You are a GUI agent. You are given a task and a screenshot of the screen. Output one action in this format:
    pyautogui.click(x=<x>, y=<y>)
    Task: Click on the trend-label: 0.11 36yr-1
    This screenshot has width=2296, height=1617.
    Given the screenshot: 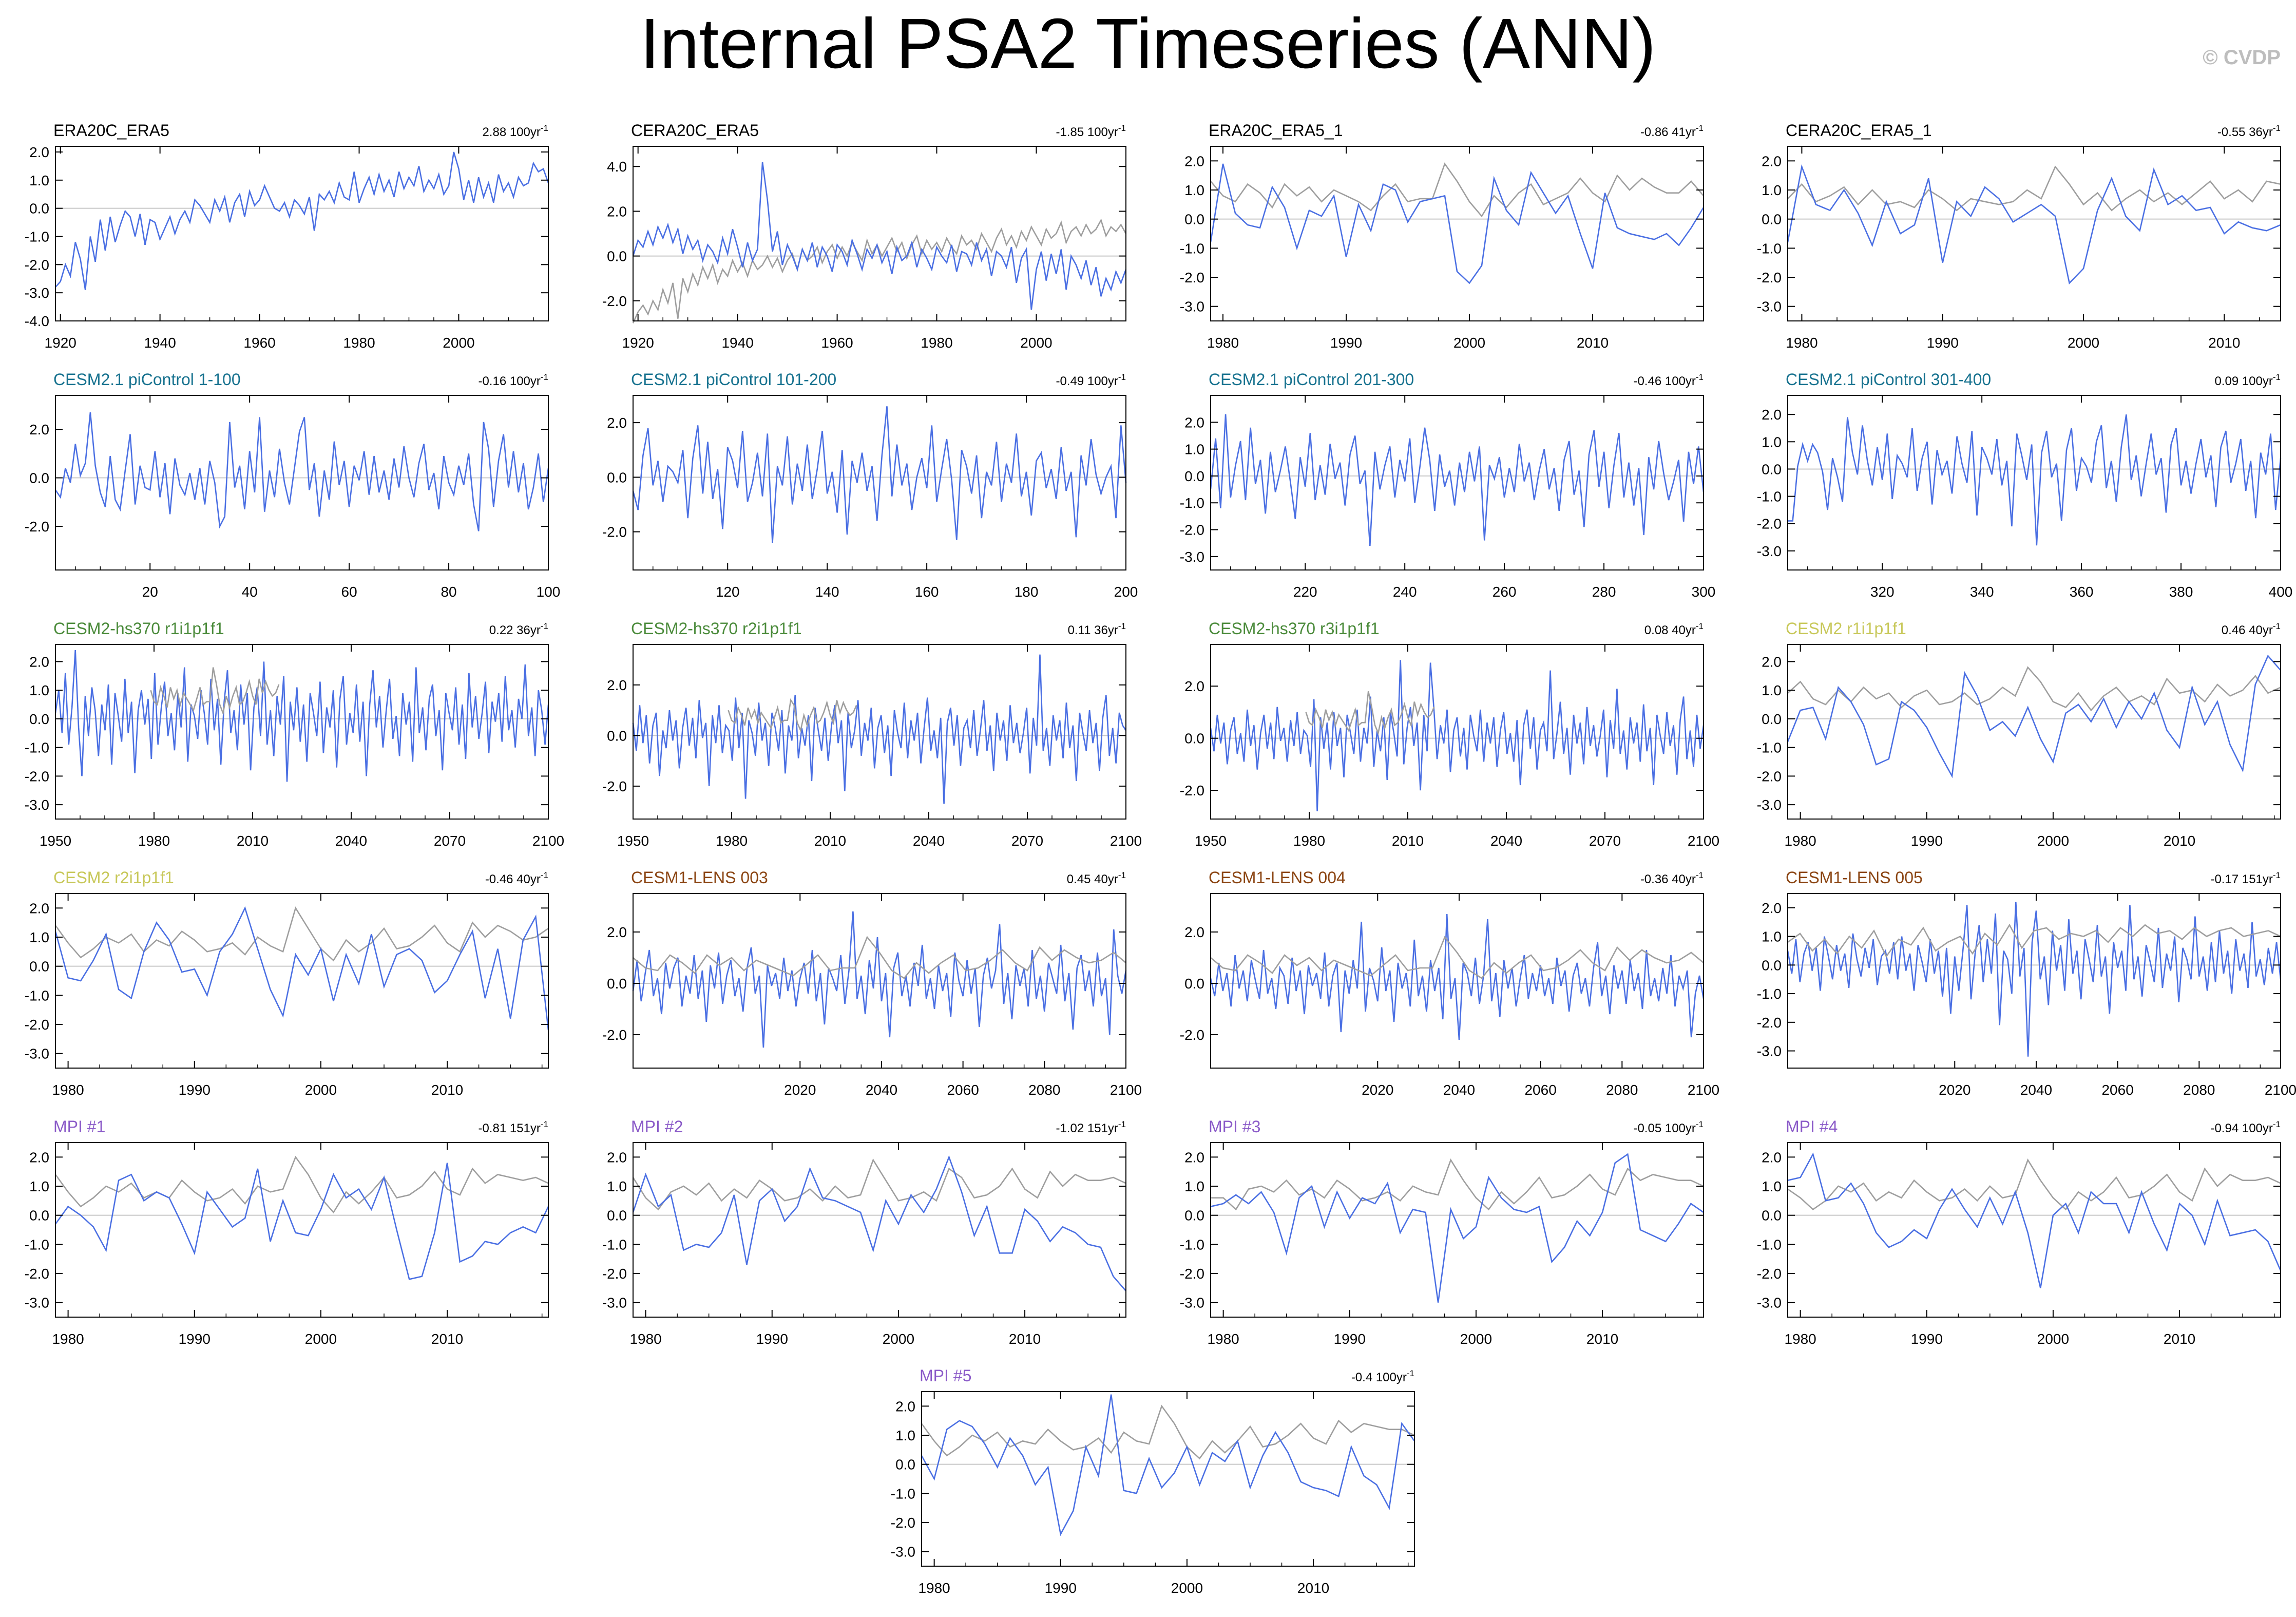 What is the action you would take?
    pyautogui.click(x=1097, y=629)
    